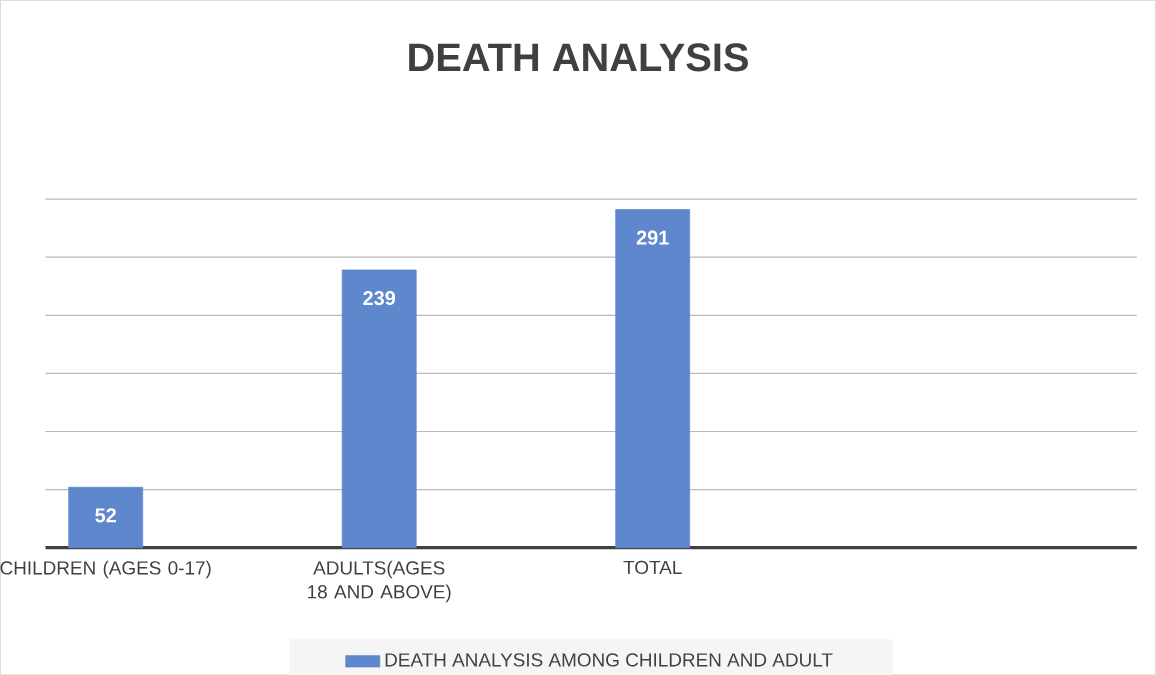 This screenshot has height=675, width=1156. What do you see at coordinates (379, 297) in the screenshot?
I see `data-label: 239` at bounding box center [379, 297].